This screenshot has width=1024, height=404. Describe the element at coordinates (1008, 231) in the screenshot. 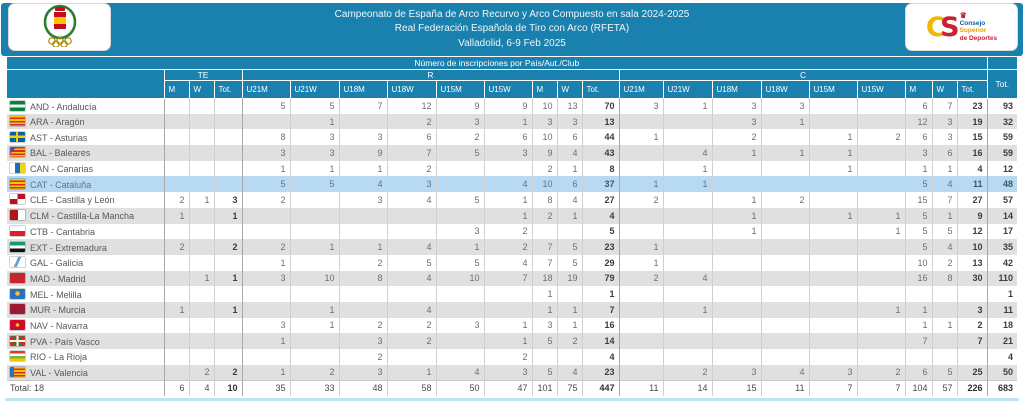

I see `value-cell: 17` at that location.